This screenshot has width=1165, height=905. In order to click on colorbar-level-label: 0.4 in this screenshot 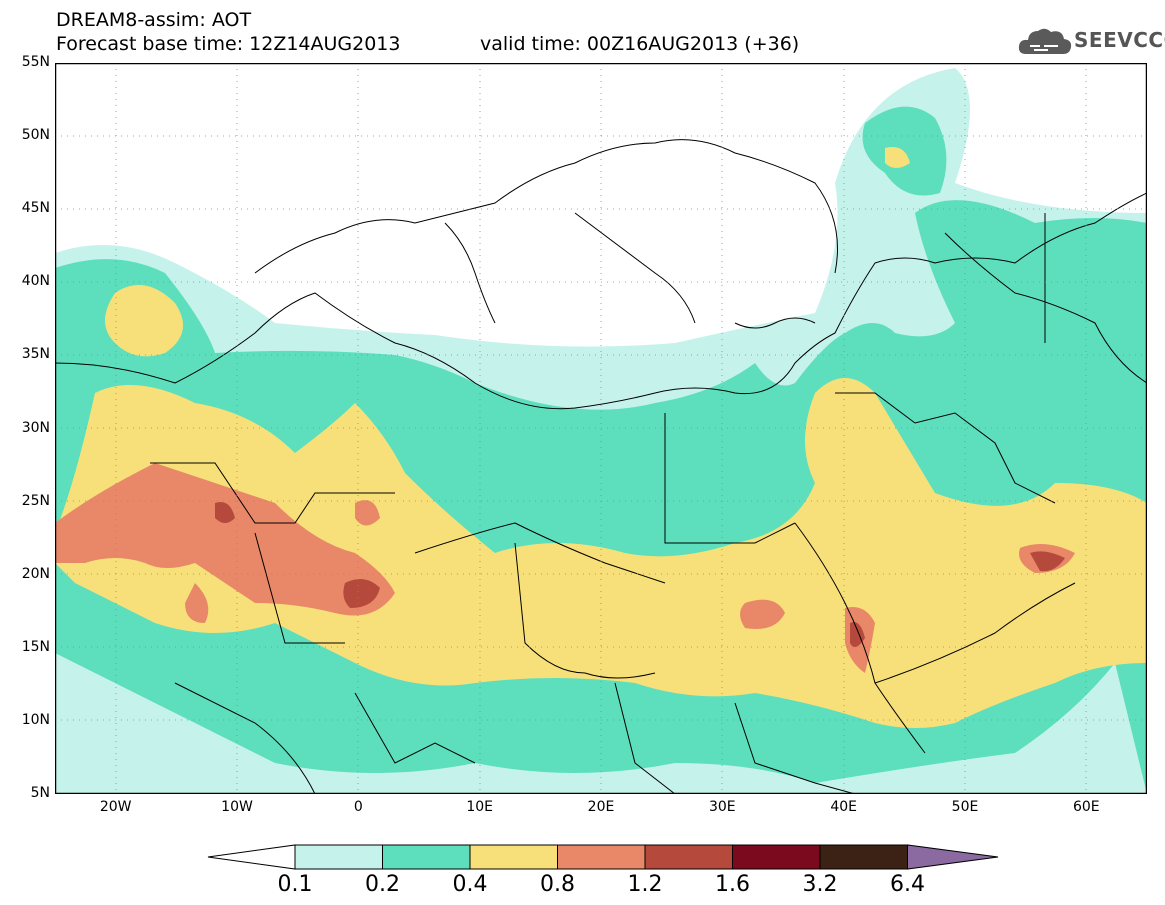, I will do `click(470, 884)`.